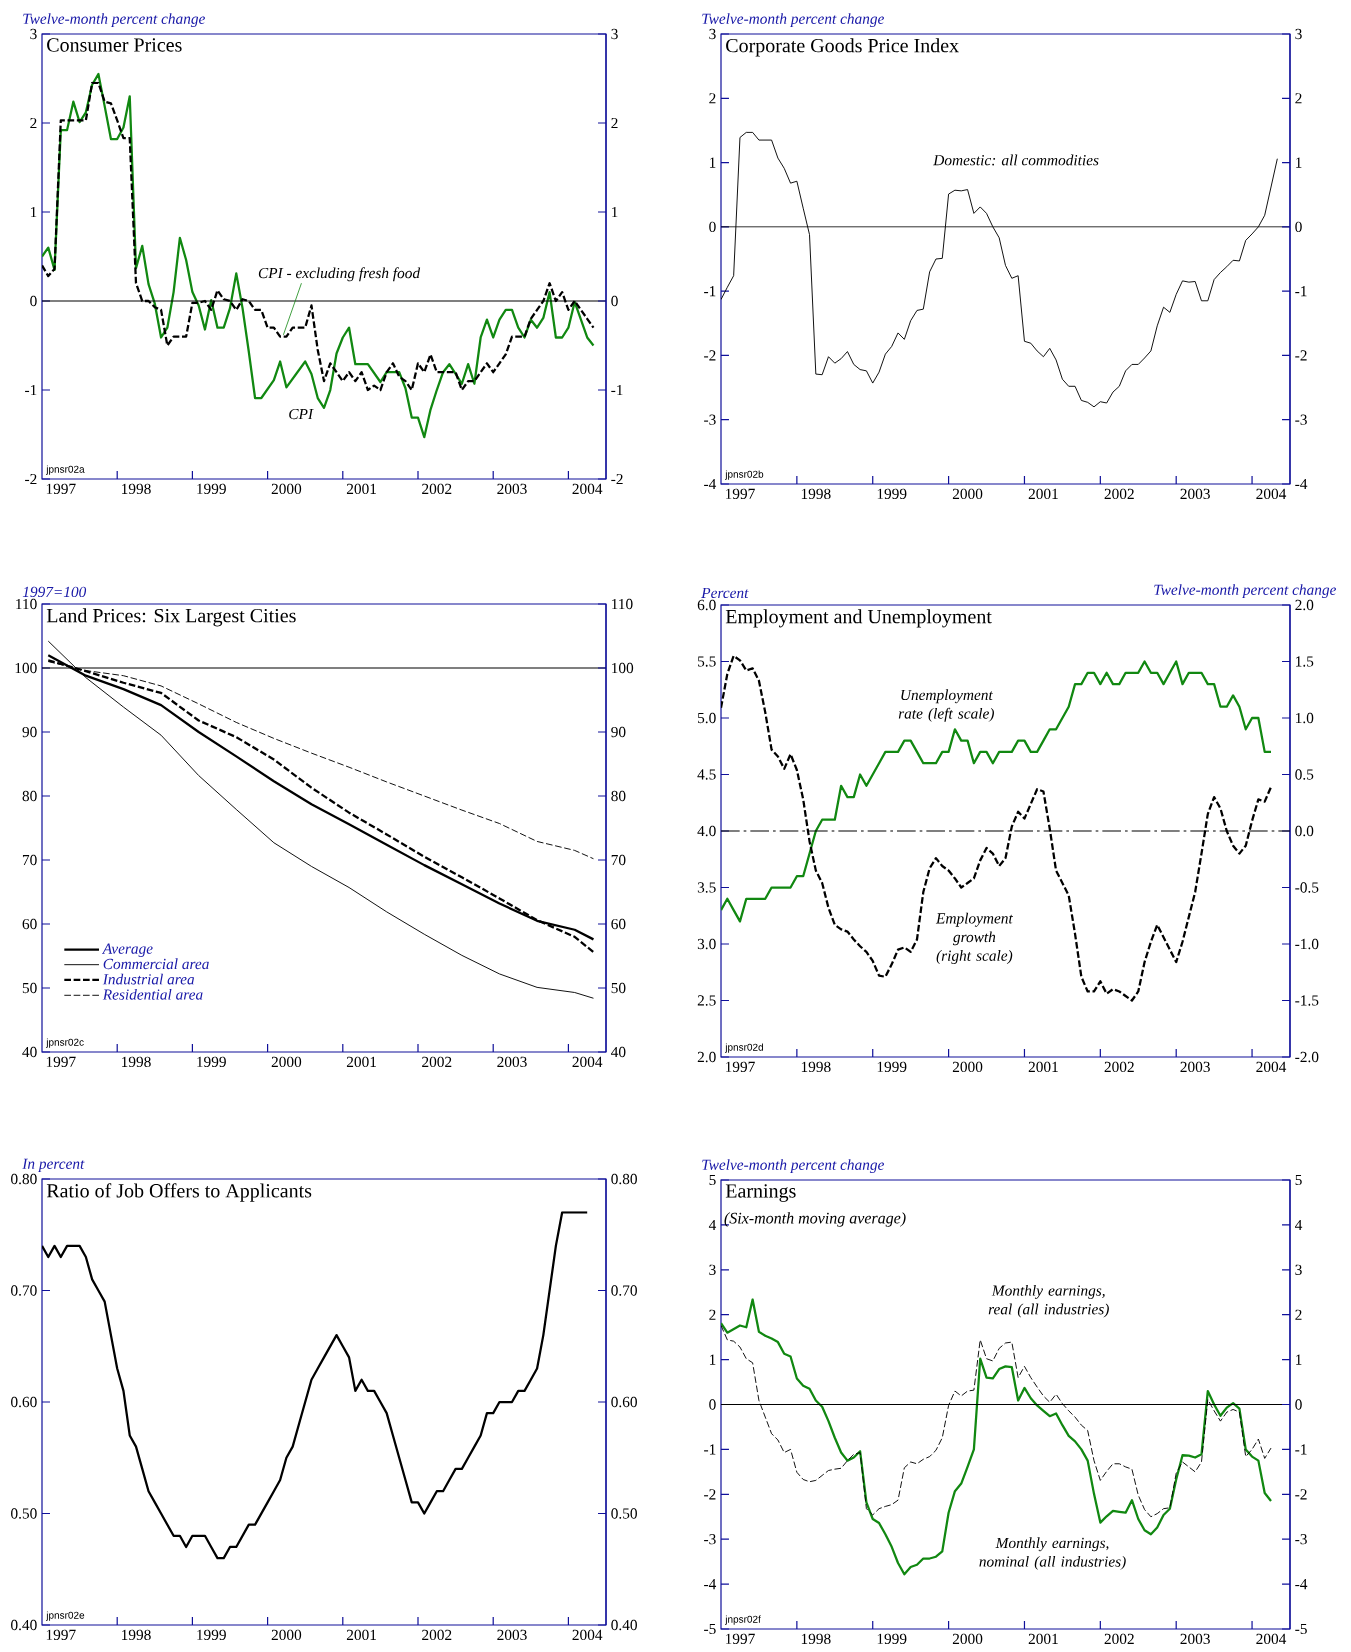 The height and width of the screenshot is (1652, 1351). I want to click on y2-tick-label: 0.70, so click(624, 1290).